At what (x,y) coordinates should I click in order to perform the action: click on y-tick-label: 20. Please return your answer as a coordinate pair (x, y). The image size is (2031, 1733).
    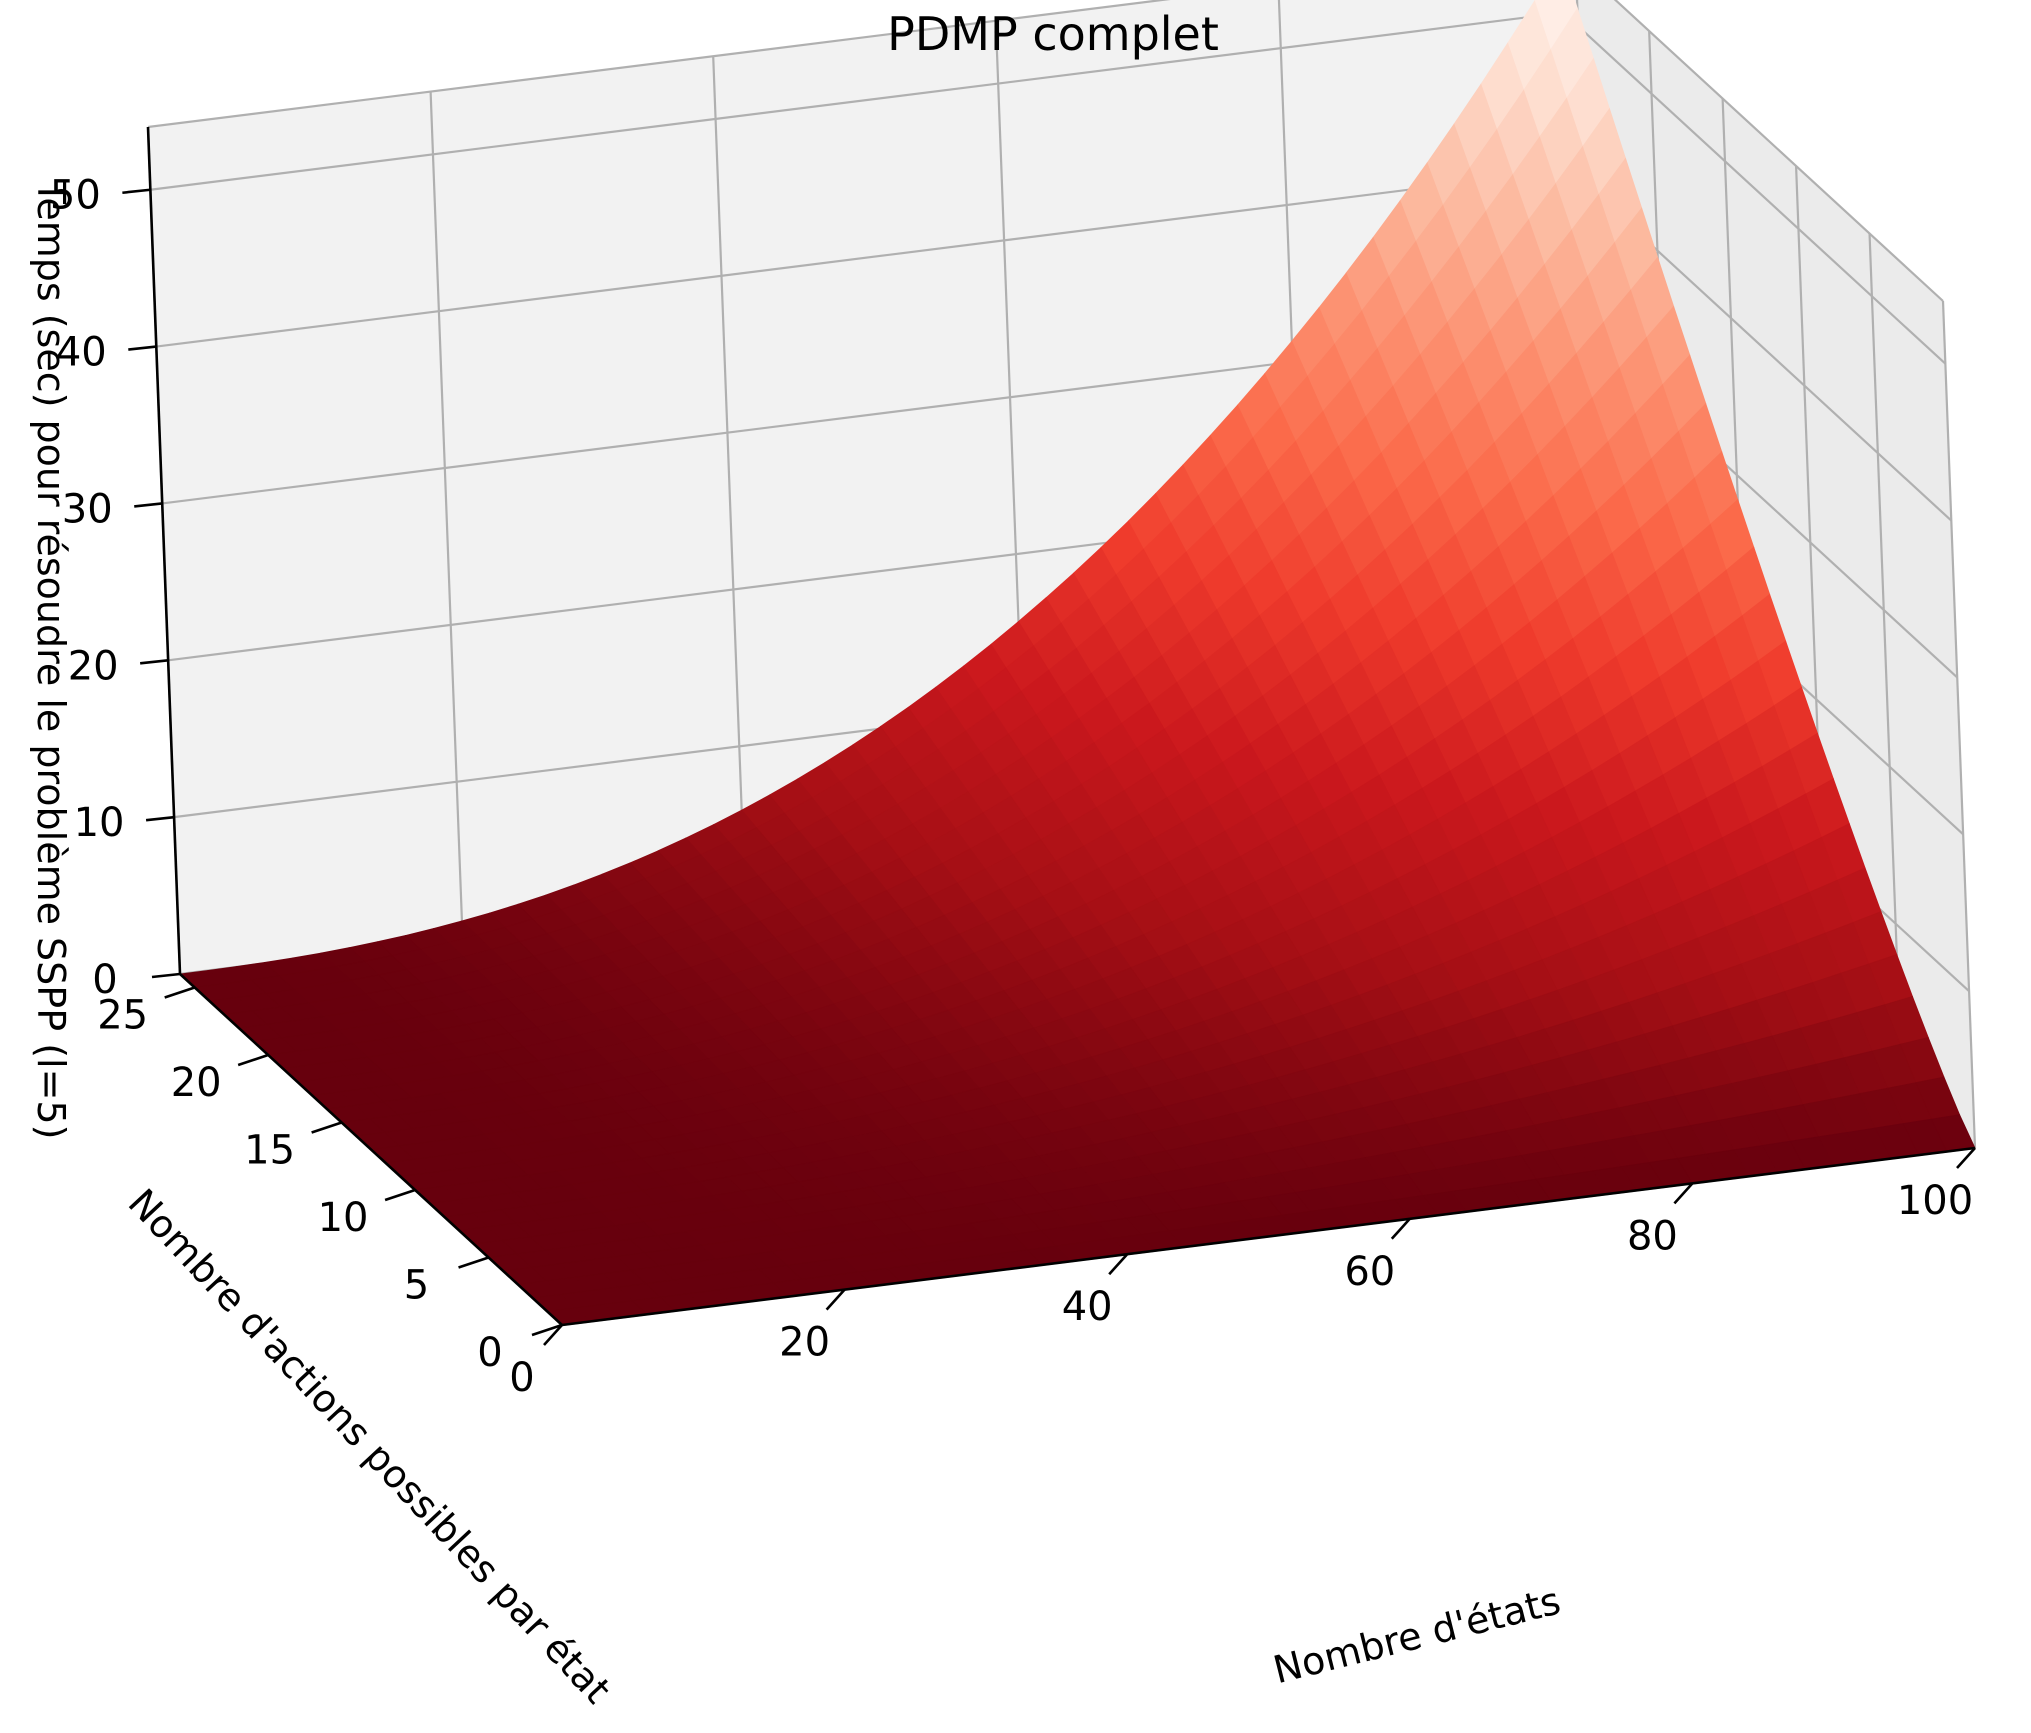
    Looking at the image, I should click on (196, 1083).